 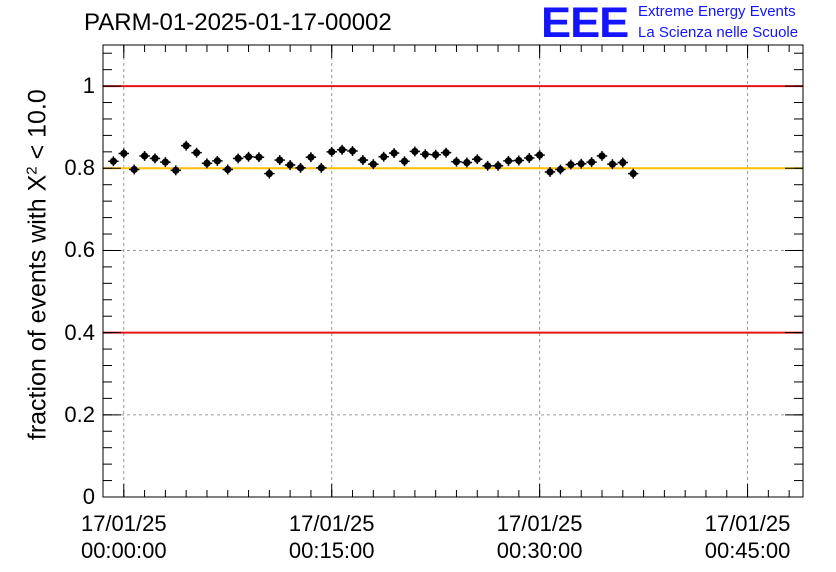 What do you see at coordinates (748, 537) in the screenshot?
I see `x-tick-label: 17/01/25 00:45:00` at bounding box center [748, 537].